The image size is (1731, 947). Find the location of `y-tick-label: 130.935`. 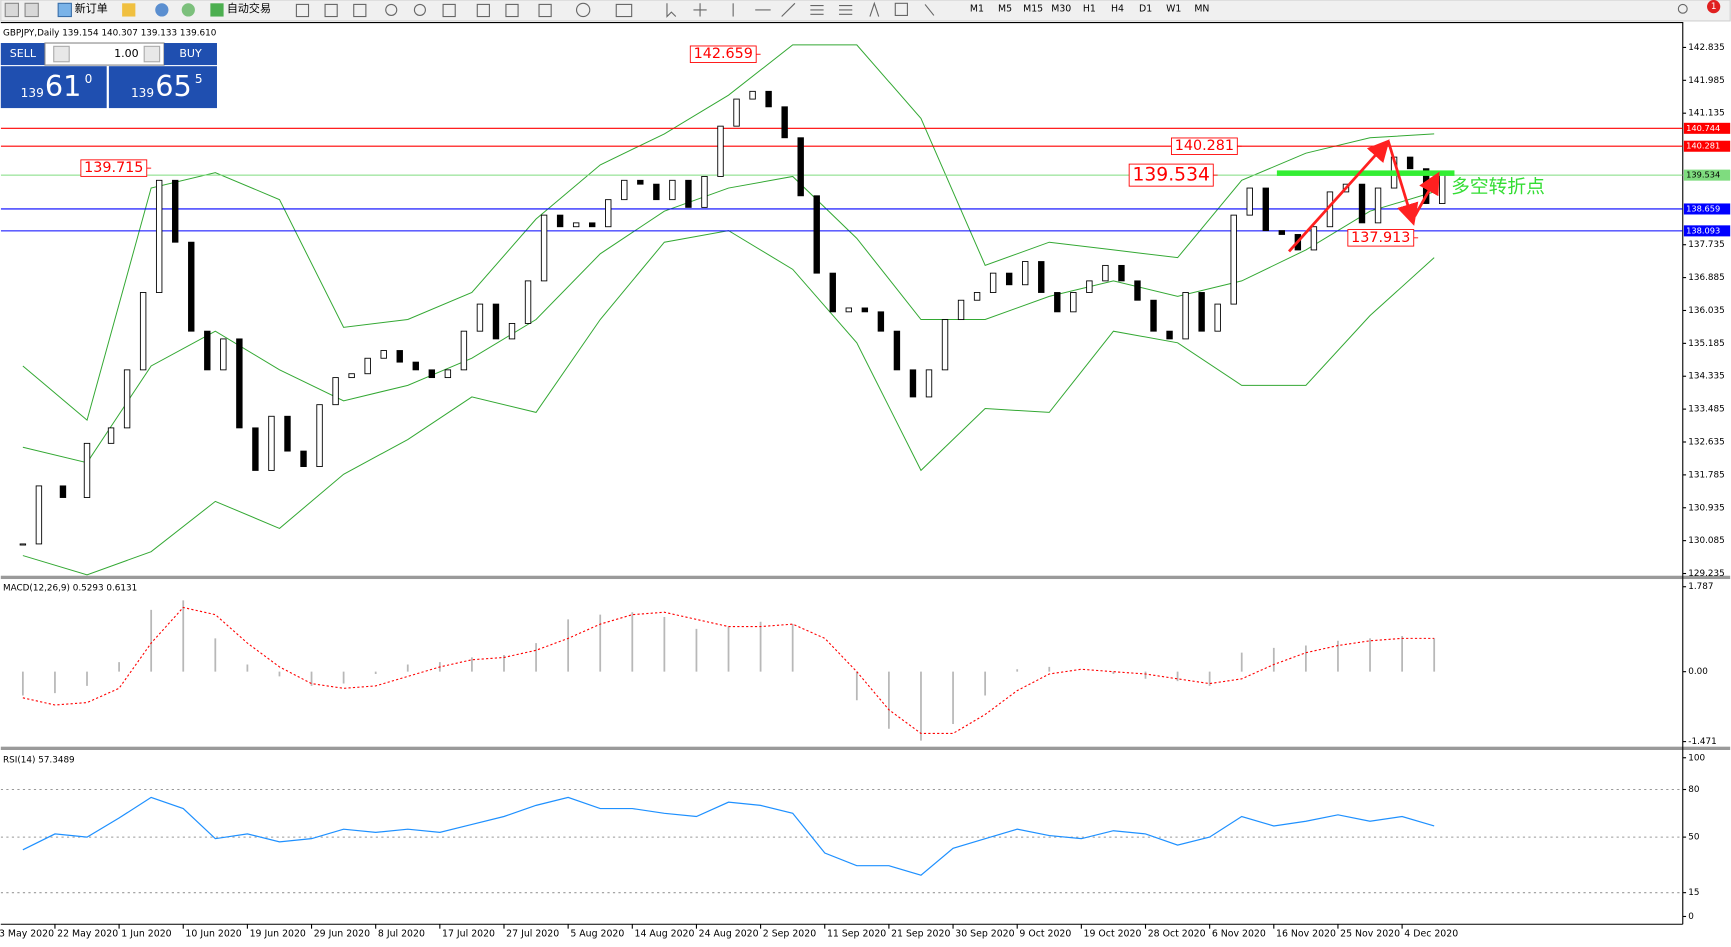

y-tick-label: 130.935 is located at coordinates (1706, 508).